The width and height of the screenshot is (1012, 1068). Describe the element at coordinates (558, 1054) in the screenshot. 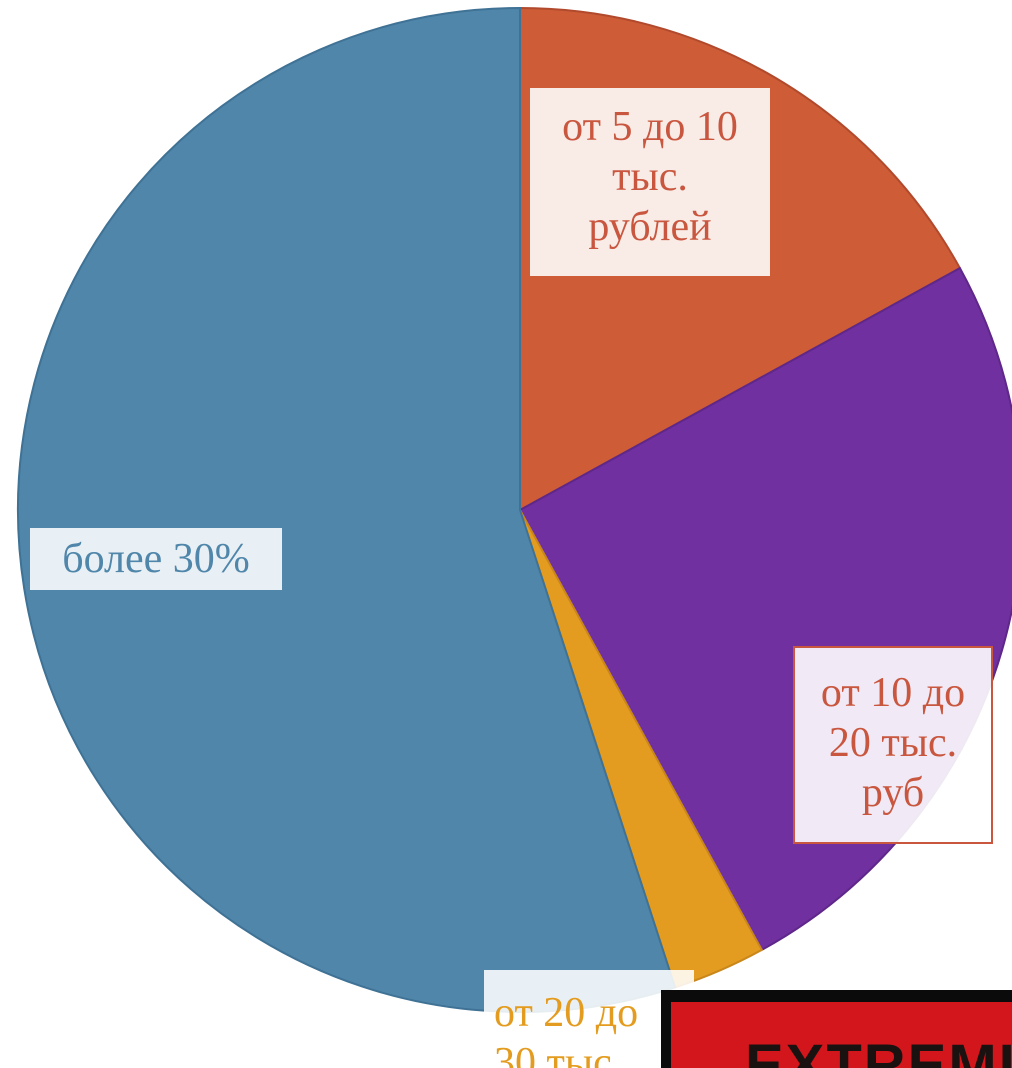

I see `data-label-line: 30 тыс.` at that location.